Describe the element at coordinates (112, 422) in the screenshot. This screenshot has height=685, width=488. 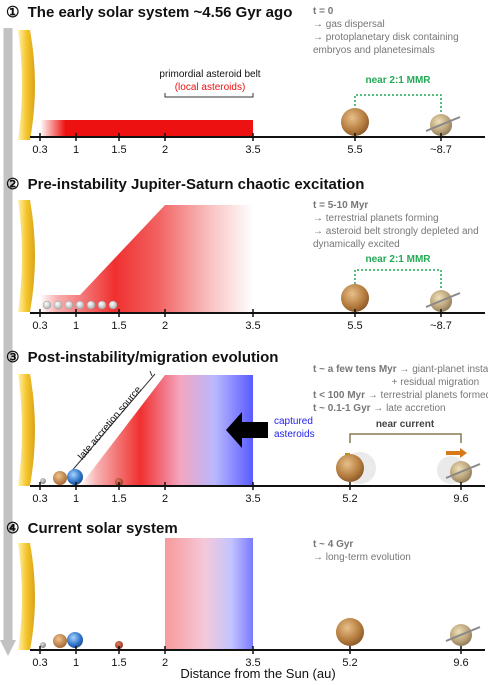
I see `late-accretion-bracket` at that location.